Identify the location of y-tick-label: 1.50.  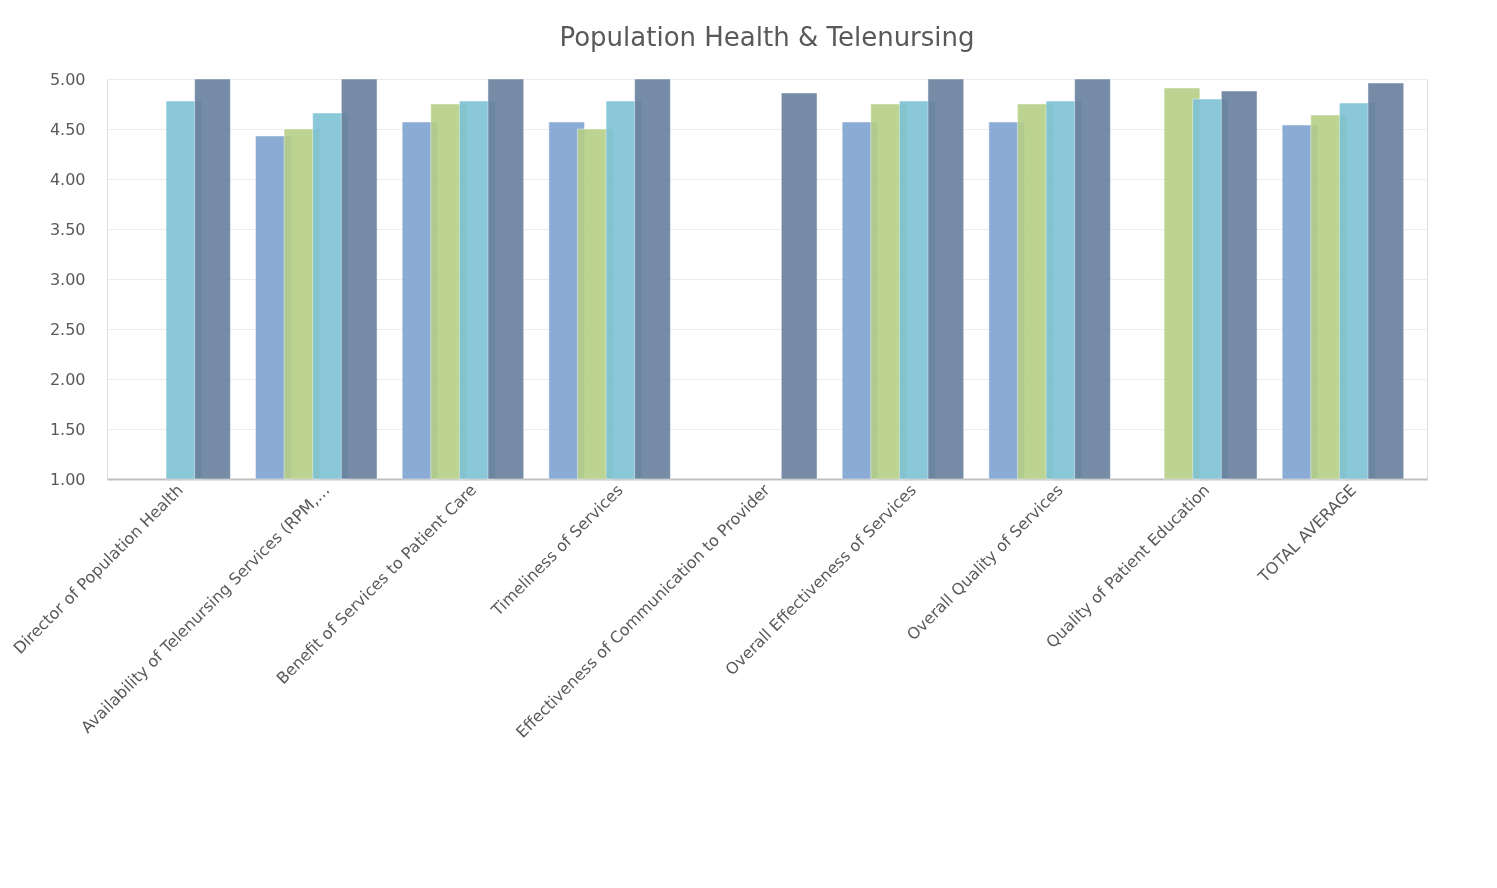
(67, 429).